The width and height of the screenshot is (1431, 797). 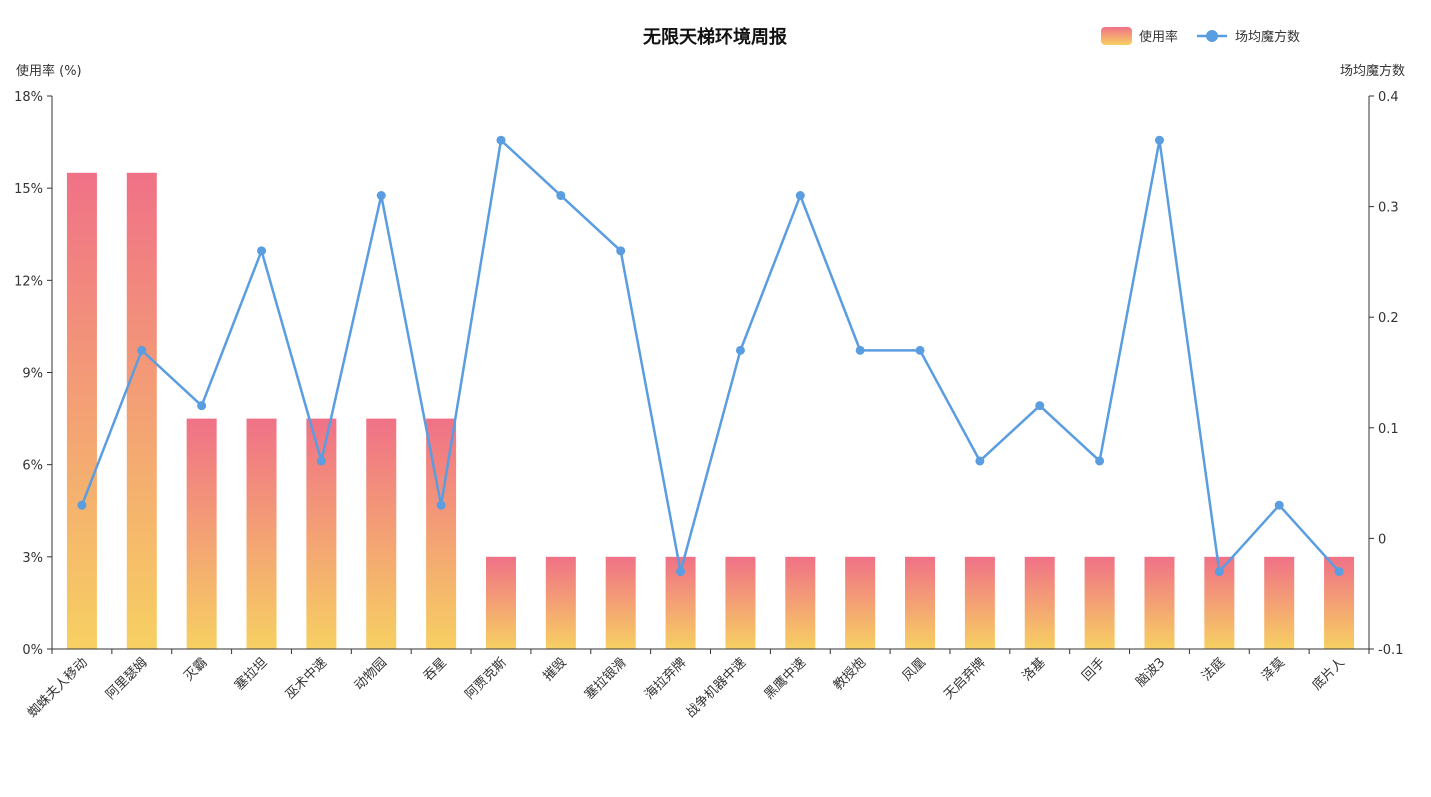 I want to click on y-left-tick-label: 15%, so click(x=28, y=189).